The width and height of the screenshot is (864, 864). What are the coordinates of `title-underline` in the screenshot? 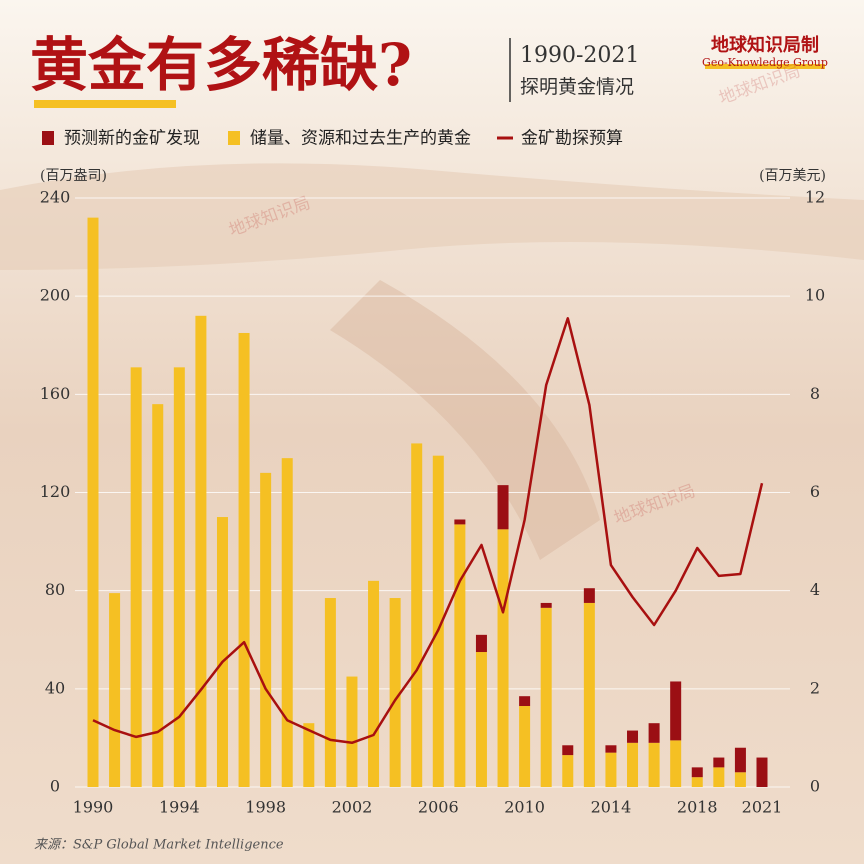 It's located at (105, 104).